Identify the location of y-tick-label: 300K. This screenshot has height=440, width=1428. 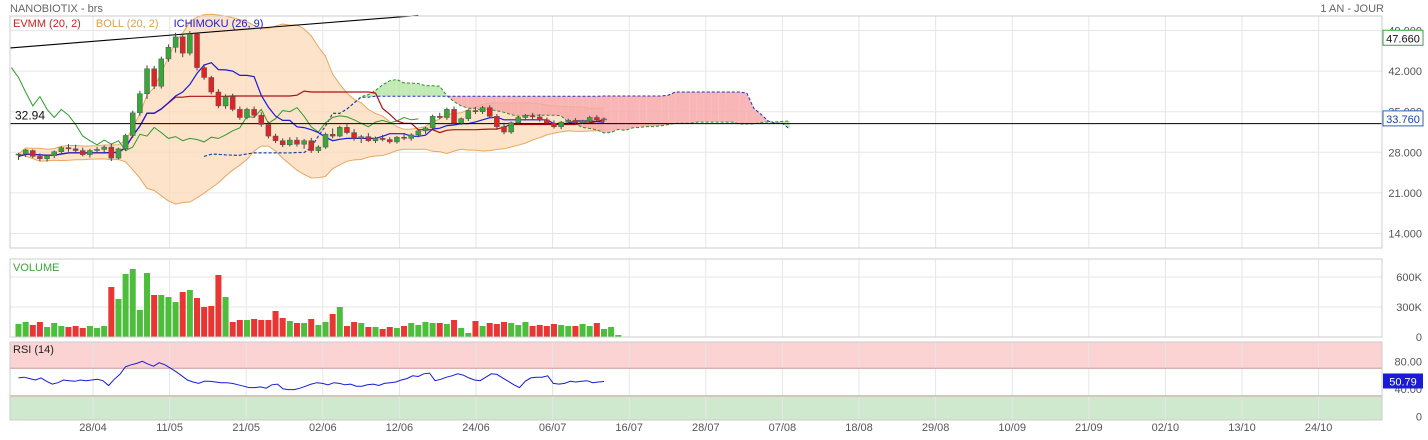
(1409, 308).